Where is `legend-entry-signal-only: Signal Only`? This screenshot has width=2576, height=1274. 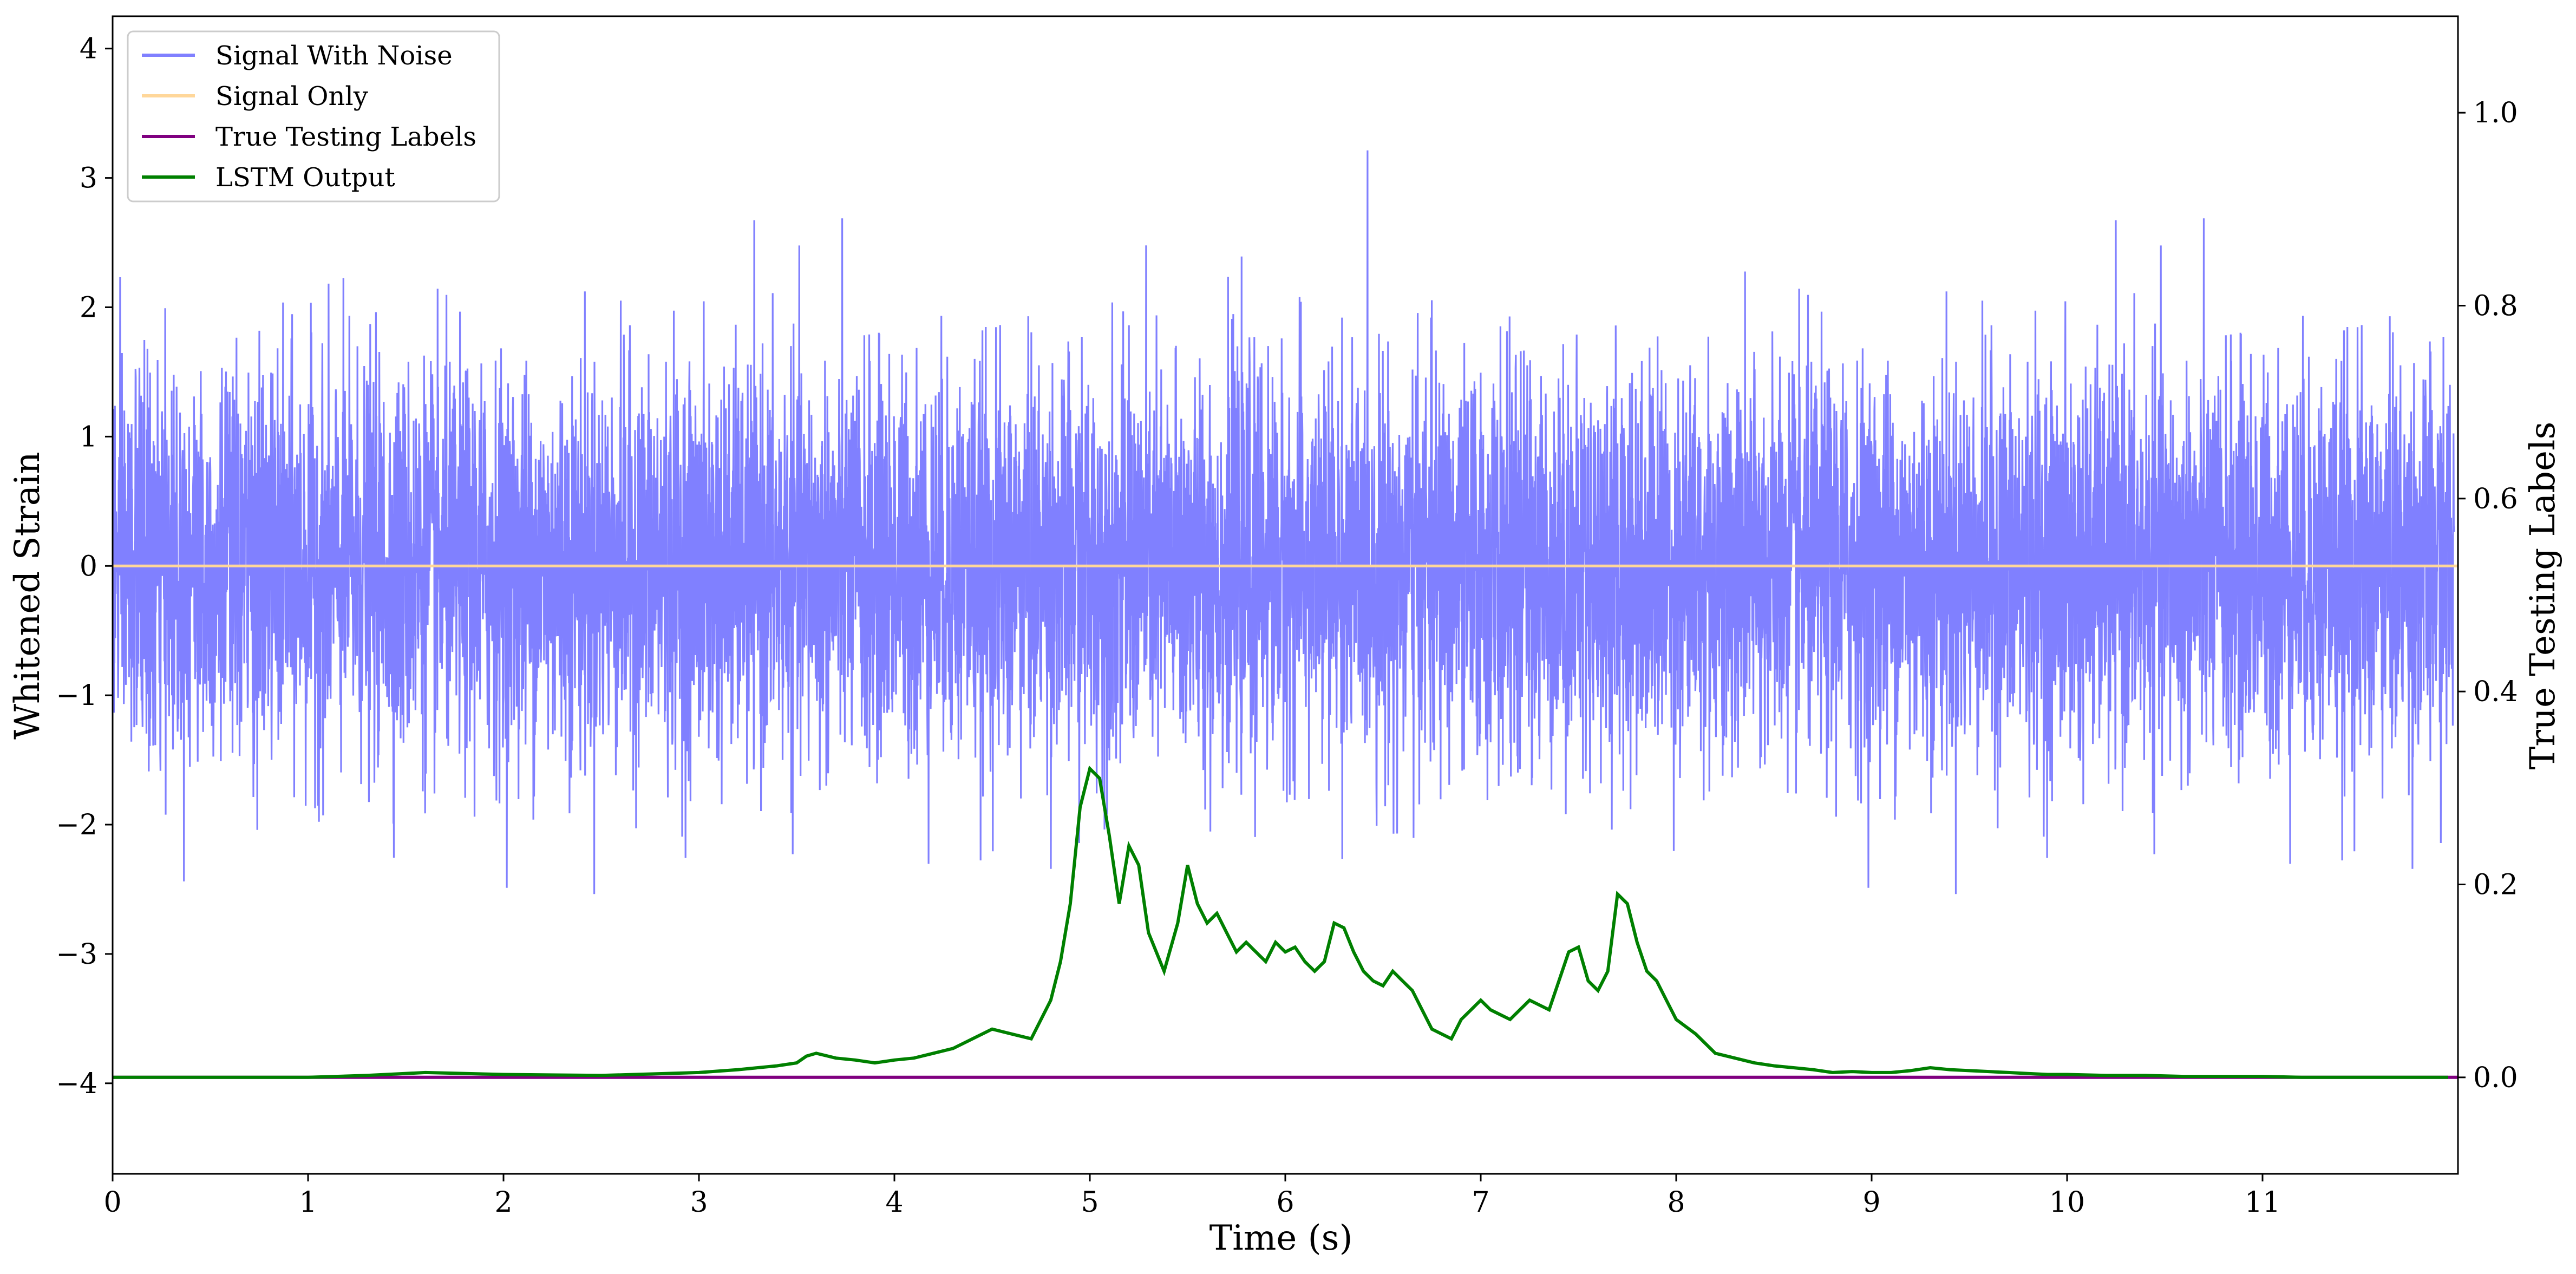
legend-entry-signal-only: Signal Only is located at coordinates (255, 96).